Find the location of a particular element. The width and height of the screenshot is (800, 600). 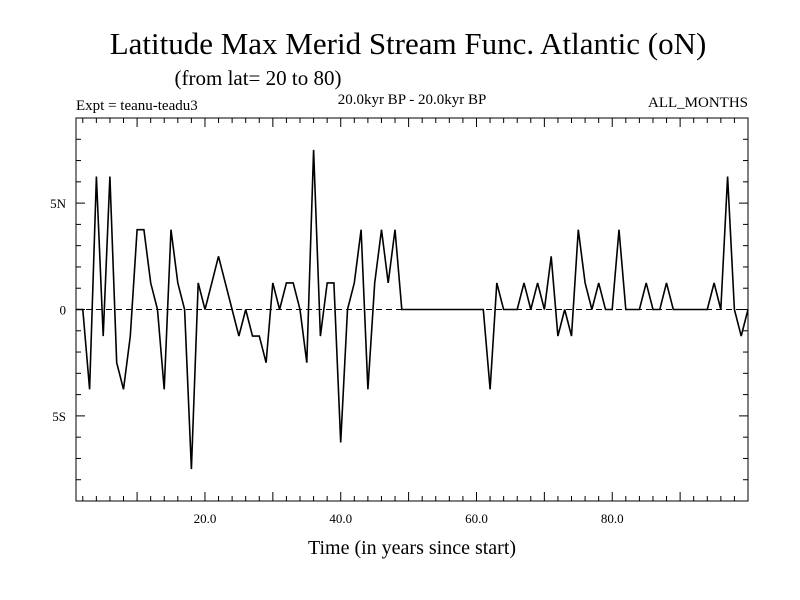

x-tick-label: 60.0 is located at coordinates (476, 518).